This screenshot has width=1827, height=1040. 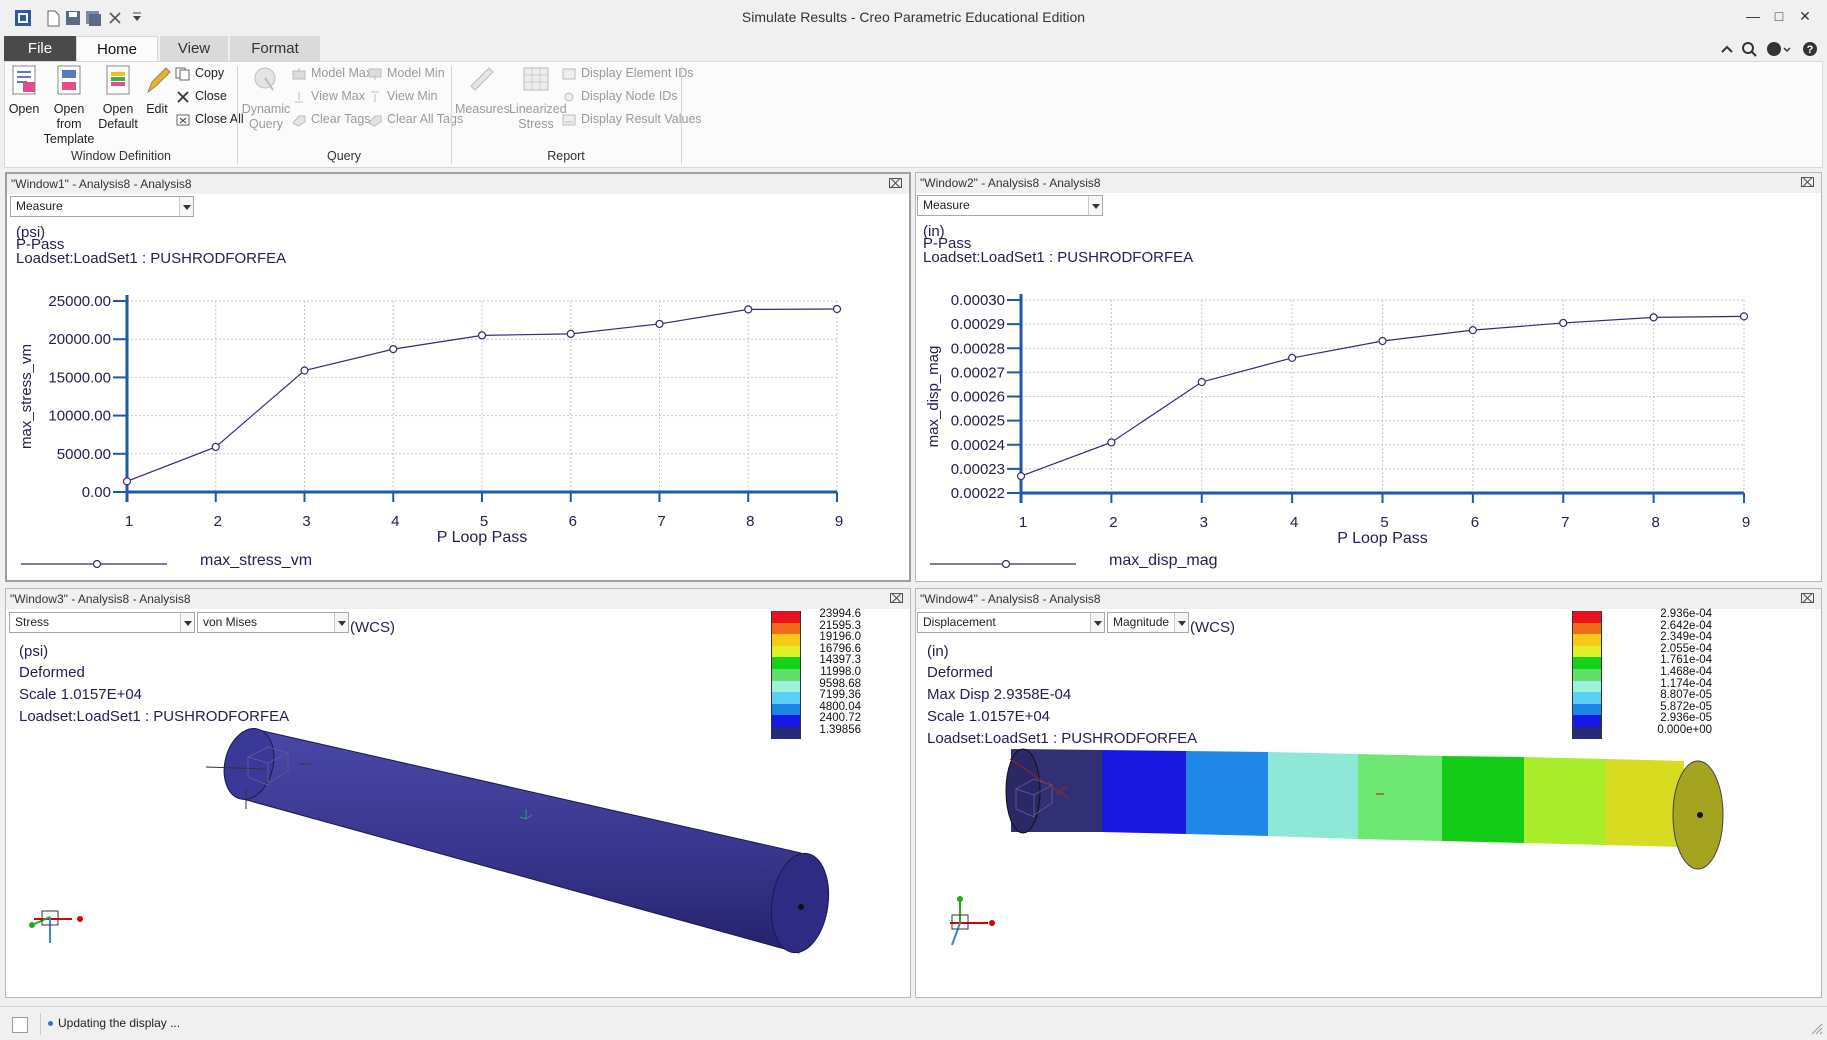 What do you see at coordinates (895, 183) in the screenshot?
I see `window1-close-icon: ⌧` at bounding box center [895, 183].